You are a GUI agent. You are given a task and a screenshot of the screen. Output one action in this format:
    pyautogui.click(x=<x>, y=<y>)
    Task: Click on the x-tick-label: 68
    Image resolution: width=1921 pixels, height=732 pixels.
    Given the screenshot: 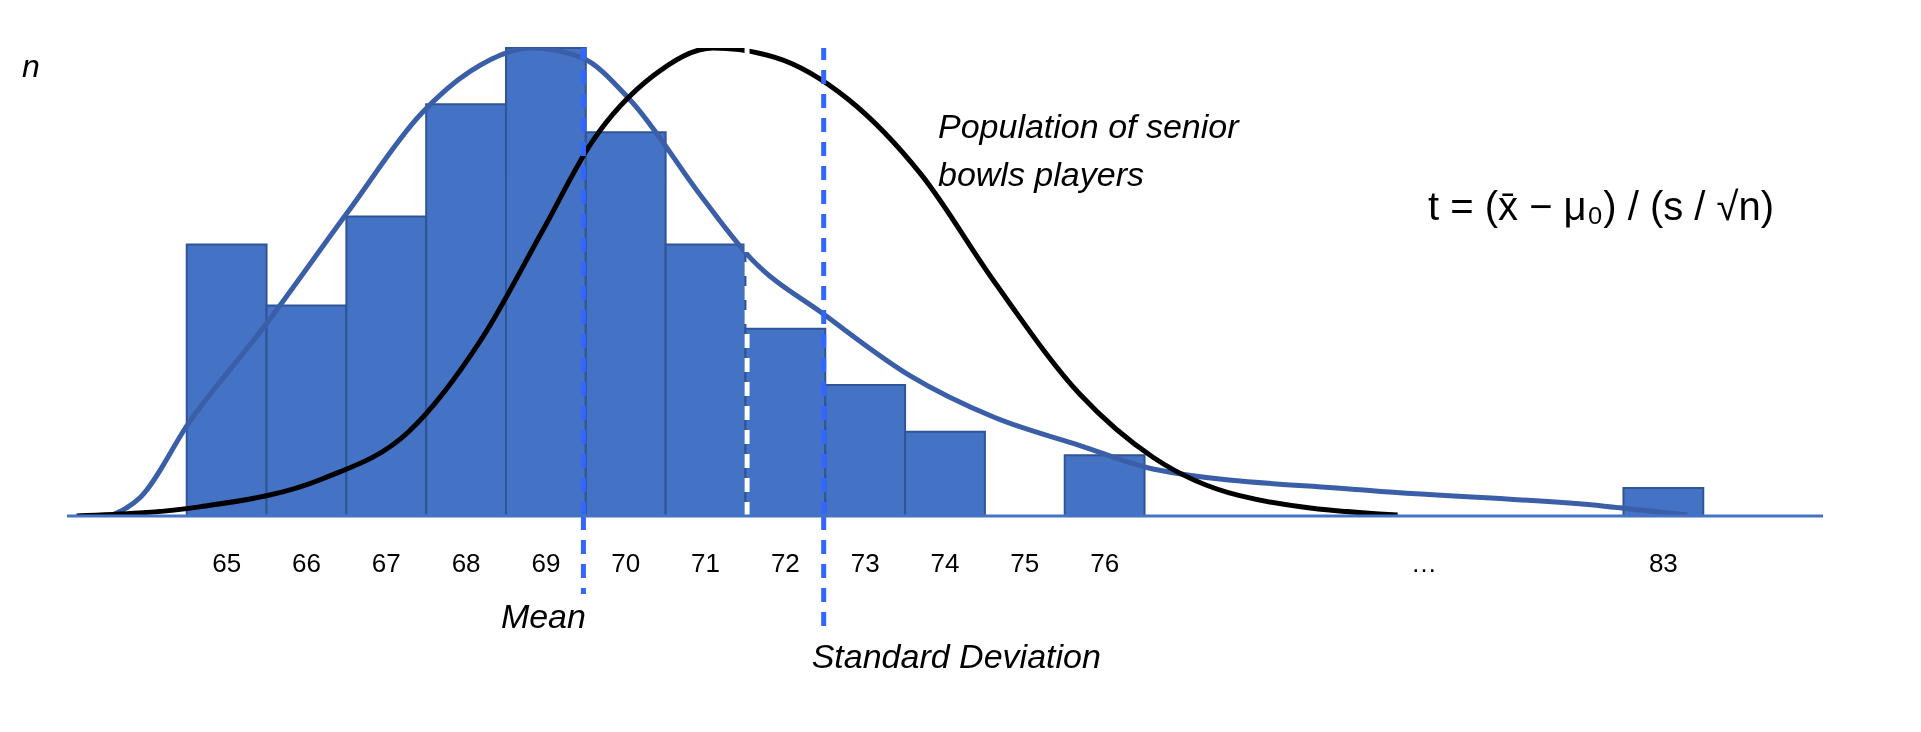 What is the action you would take?
    pyautogui.click(x=466, y=563)
    